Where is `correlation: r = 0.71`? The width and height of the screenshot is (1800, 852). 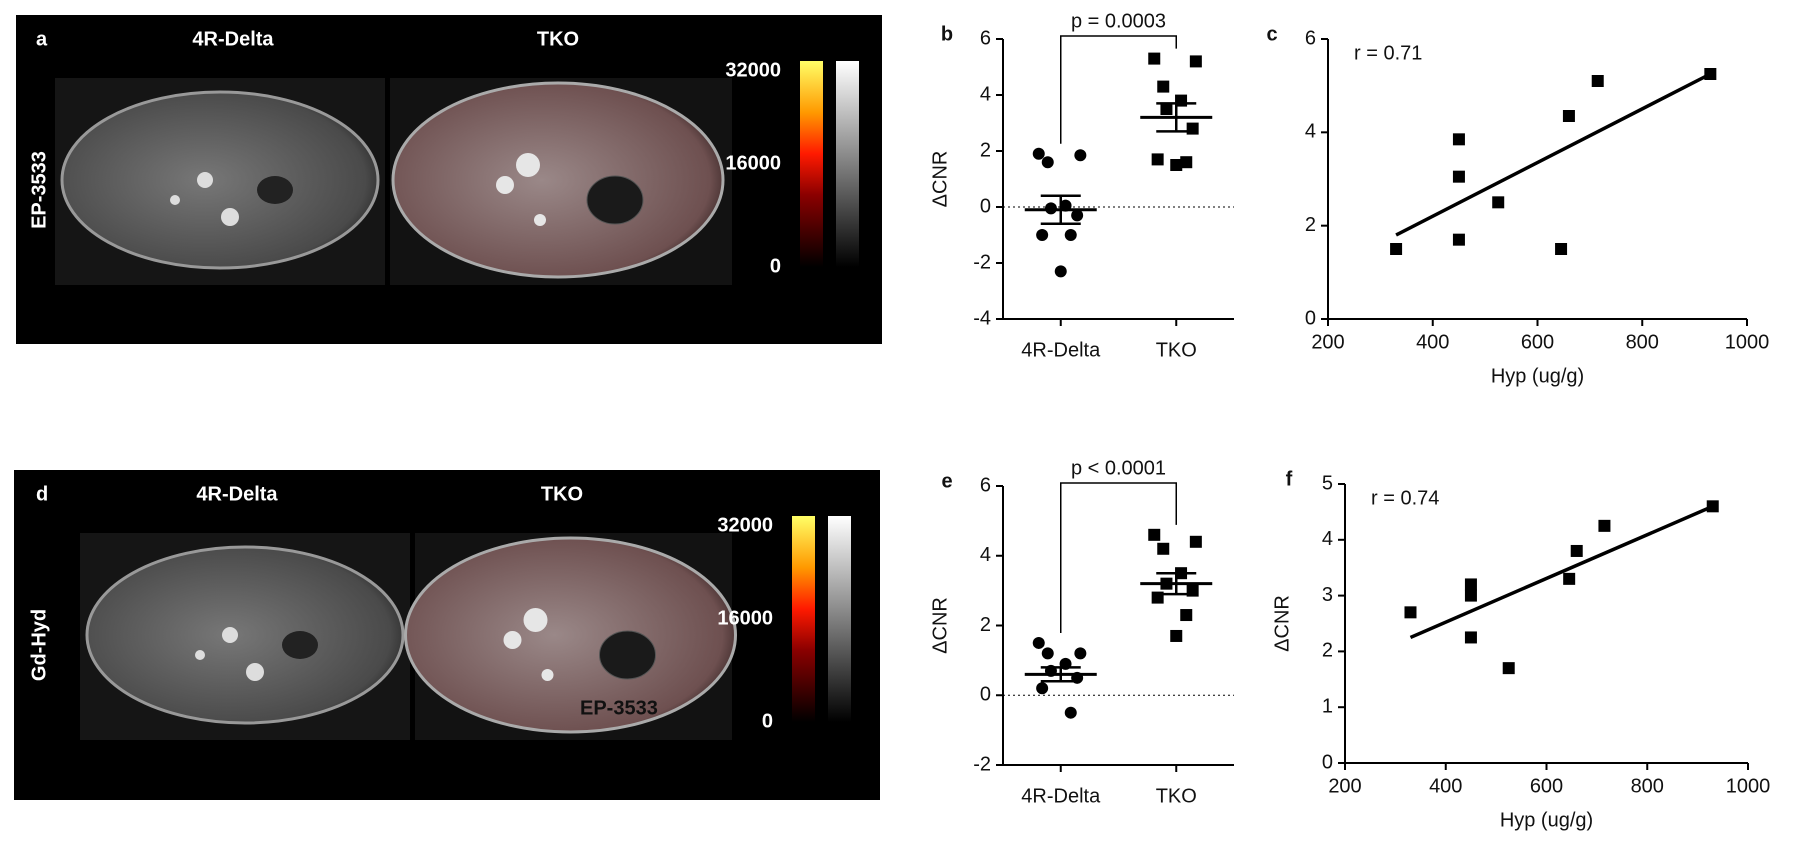
correlation: r = 0.71 is located at coordinates (1388, 53).